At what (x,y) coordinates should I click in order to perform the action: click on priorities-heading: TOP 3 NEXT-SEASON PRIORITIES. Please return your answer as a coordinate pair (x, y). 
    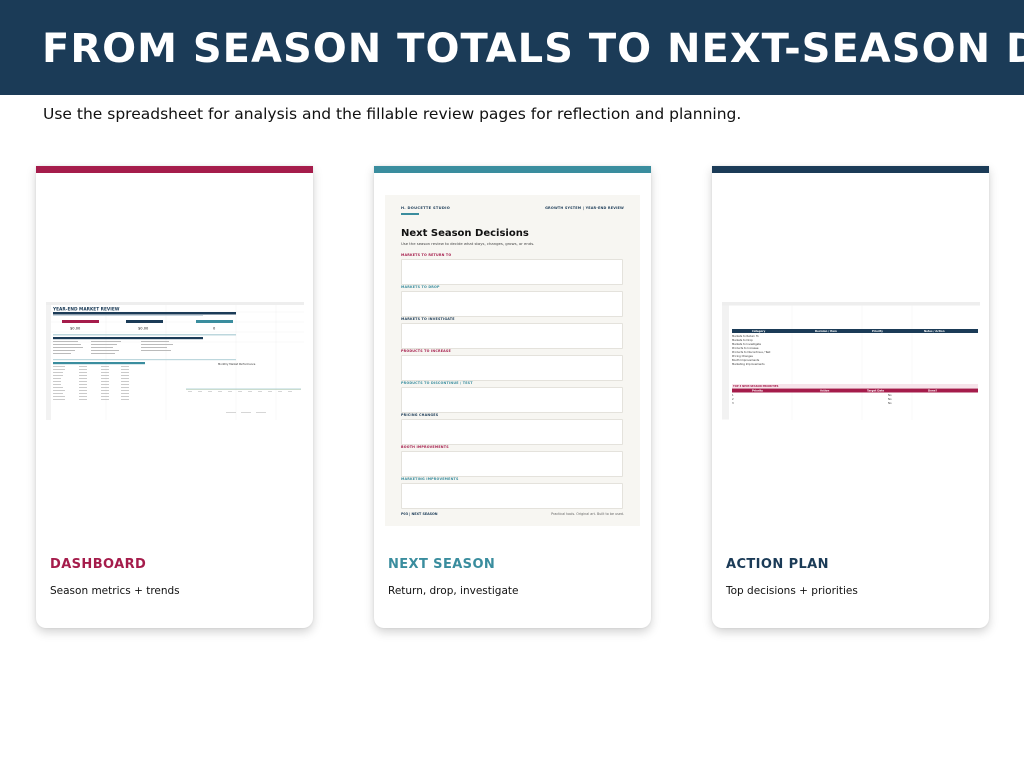
    Looking at the image, I should click on (756, 386).